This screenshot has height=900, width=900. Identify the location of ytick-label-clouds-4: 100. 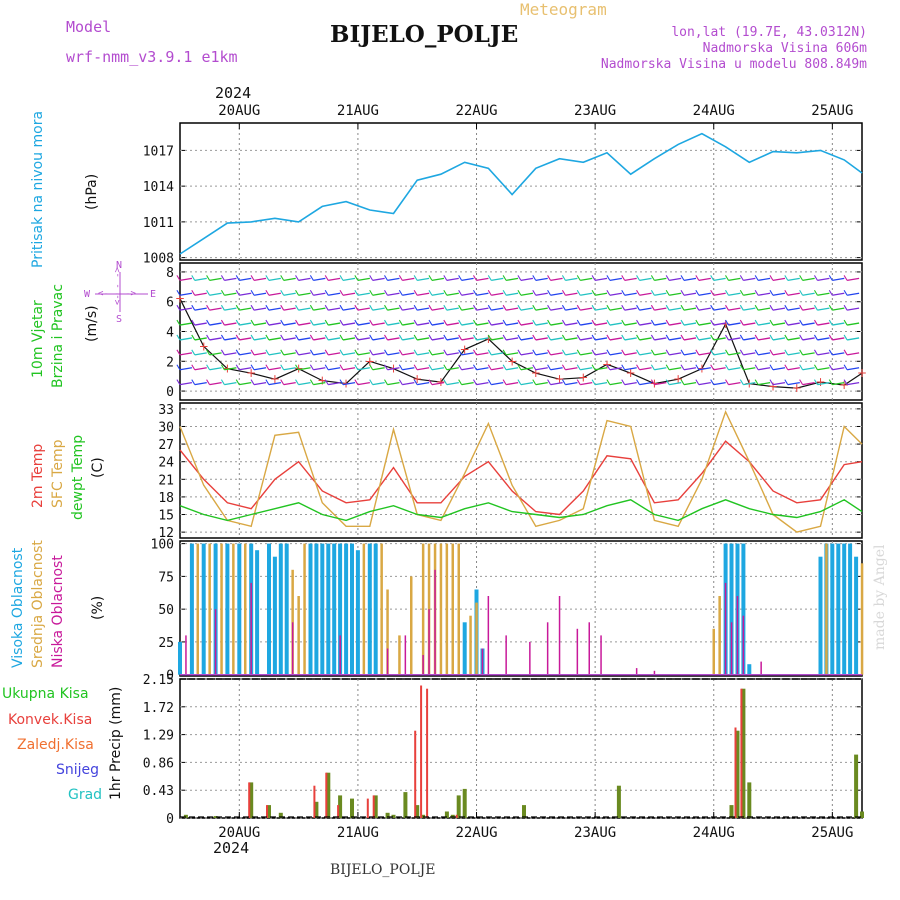
(162, 545).